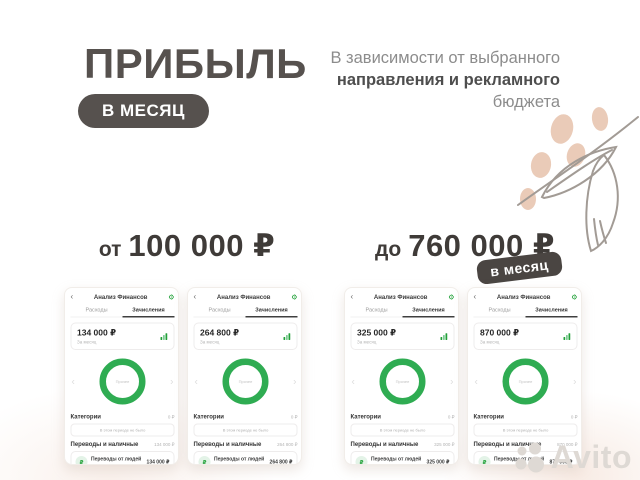 The width and height of the screenshot is (640, 480). I want to click on subtitle-line-3: бюджета, so click(526, 102).